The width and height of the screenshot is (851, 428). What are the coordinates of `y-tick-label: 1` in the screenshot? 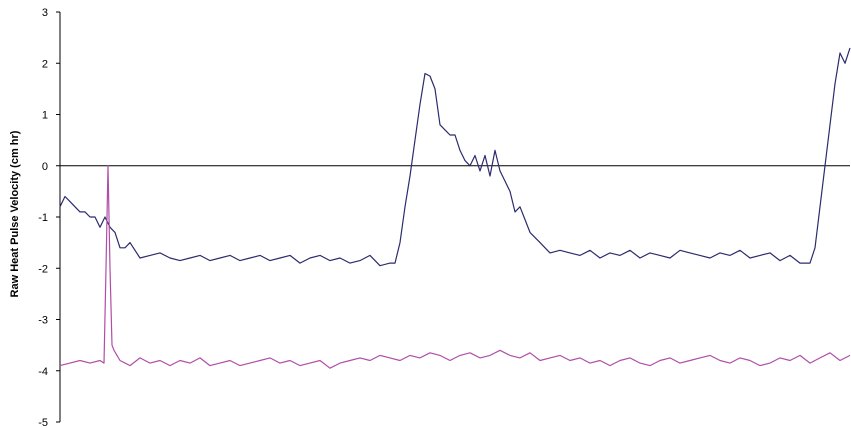 It's located at (45, 116).